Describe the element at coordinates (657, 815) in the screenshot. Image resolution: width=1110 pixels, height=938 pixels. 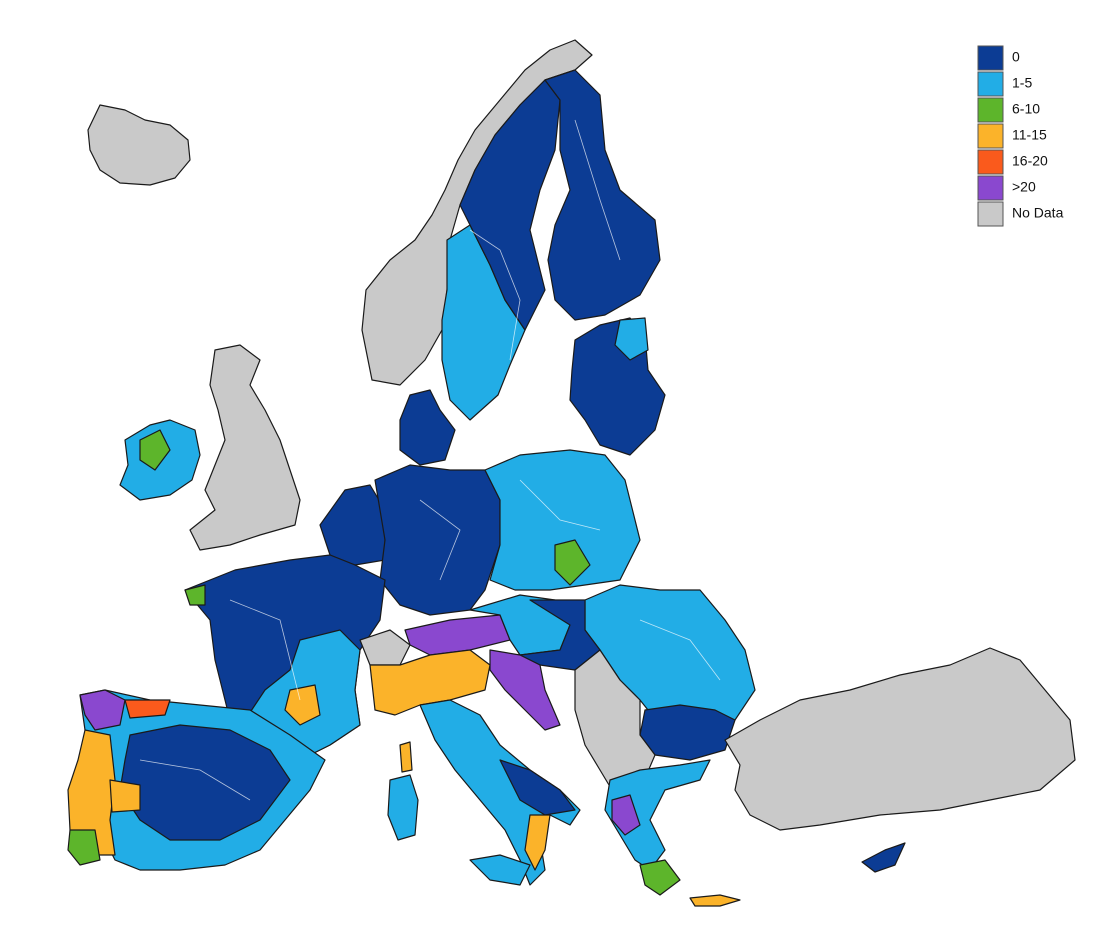
I see `greece` at that location.